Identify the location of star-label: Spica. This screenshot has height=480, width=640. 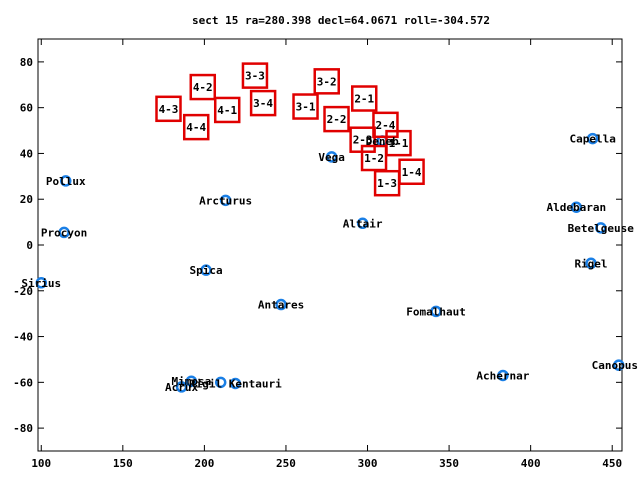
(205, 270).